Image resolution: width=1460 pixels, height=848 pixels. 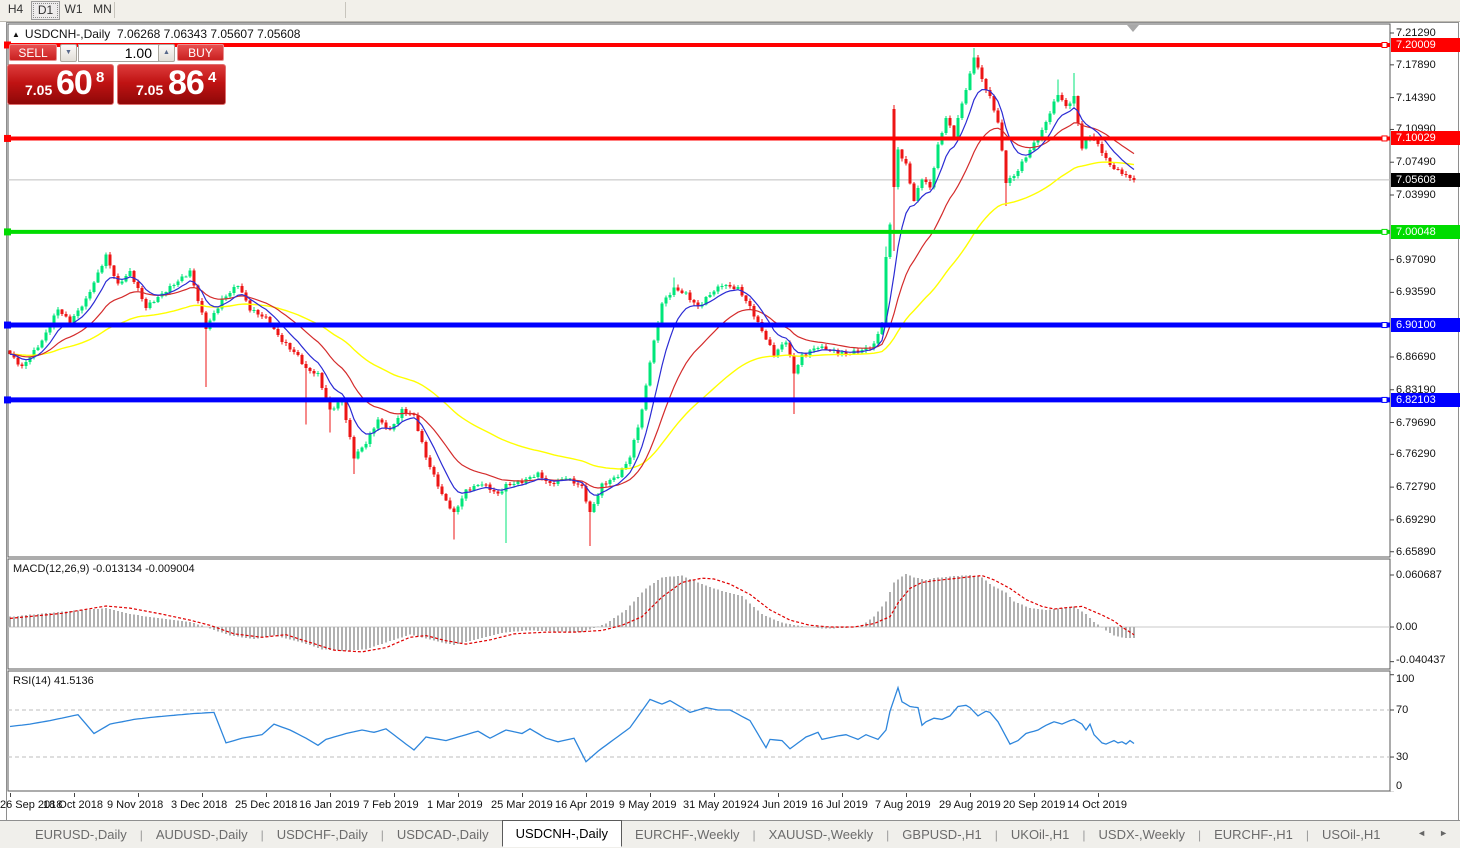 What do you see at coordinates (1421, 833) in the screenshot?
I see `tabs-scroll-left-icon: ◄` at bounding box center [1421, 833].